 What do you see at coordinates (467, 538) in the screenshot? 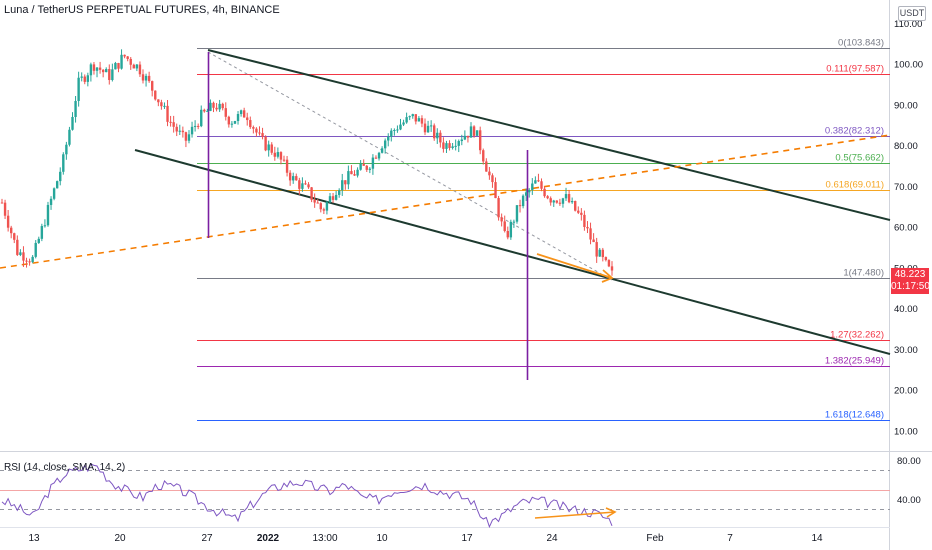
I see `time-tick-label: 17` at bounding box center [467, 538].